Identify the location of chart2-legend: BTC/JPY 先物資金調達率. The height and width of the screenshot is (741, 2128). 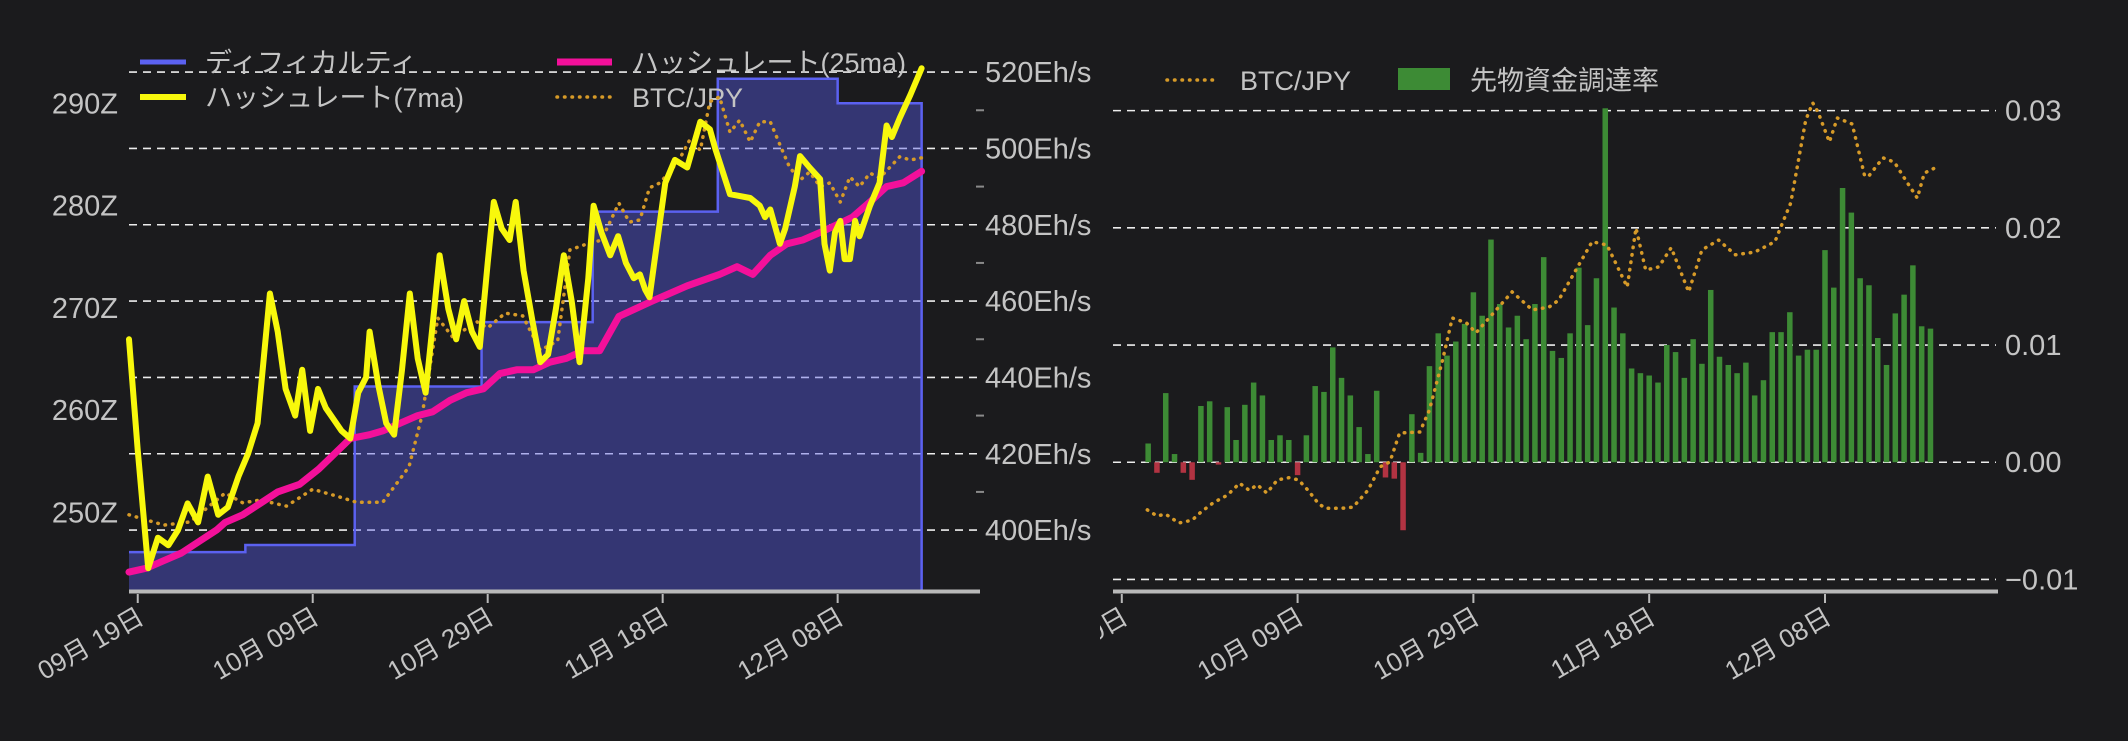
(1412, 81).